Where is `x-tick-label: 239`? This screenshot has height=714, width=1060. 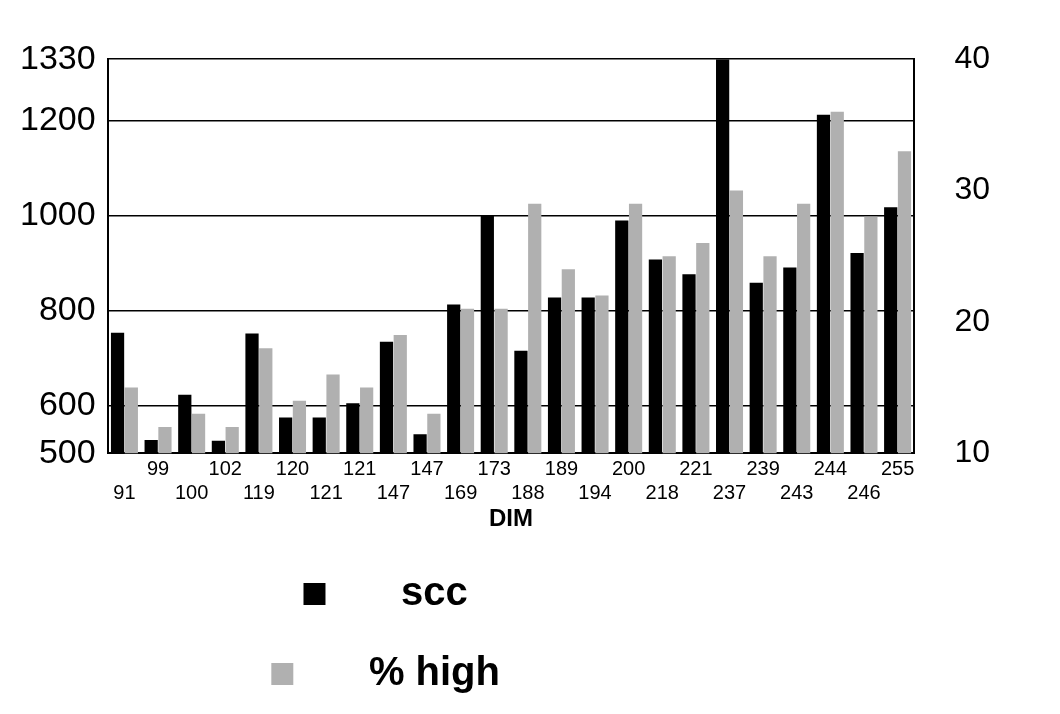
x-tick-label: 239 is located at coordinates (763, 467).